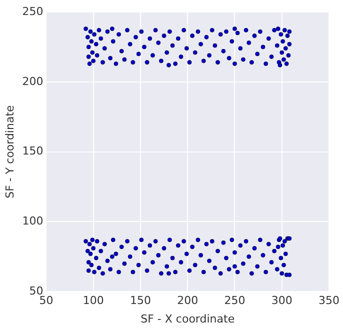  Describe the element at coordinates (281, 301) in the screenshot. I see `x-tick-label: 300` at that location.